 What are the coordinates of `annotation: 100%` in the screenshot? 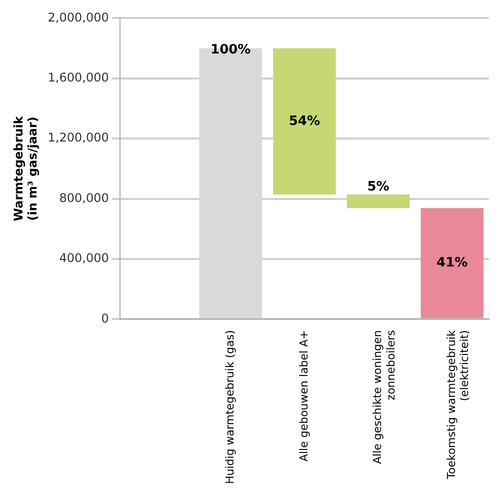 It's located at (230, 50).